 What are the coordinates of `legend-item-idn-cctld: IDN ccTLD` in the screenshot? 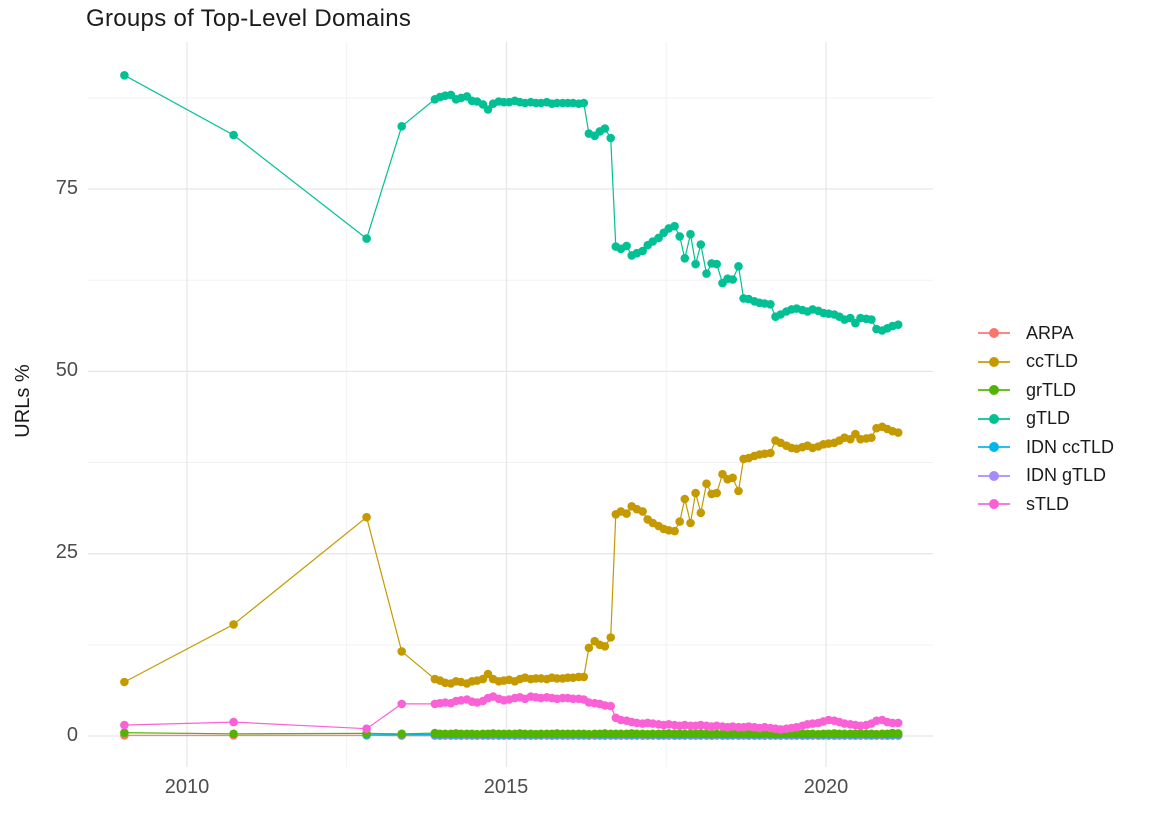 It's located at (1046, 447).